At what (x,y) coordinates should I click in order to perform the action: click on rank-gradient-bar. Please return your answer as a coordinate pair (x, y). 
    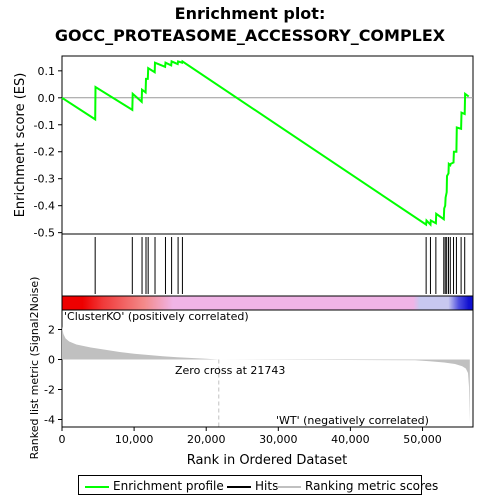
    Looking at the image, I should click on (267, 303).